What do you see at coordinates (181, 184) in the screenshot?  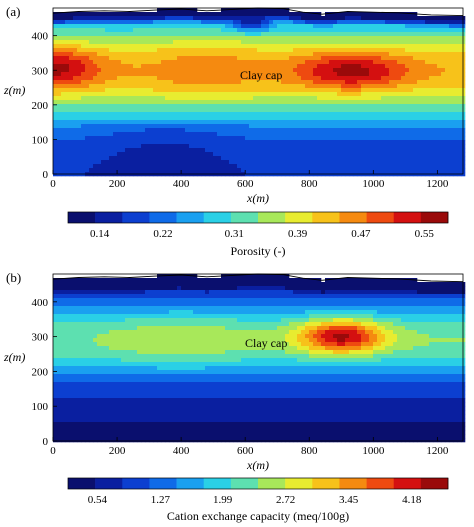 I see `x-tick-label: 400` at bounding box center [181, 184].